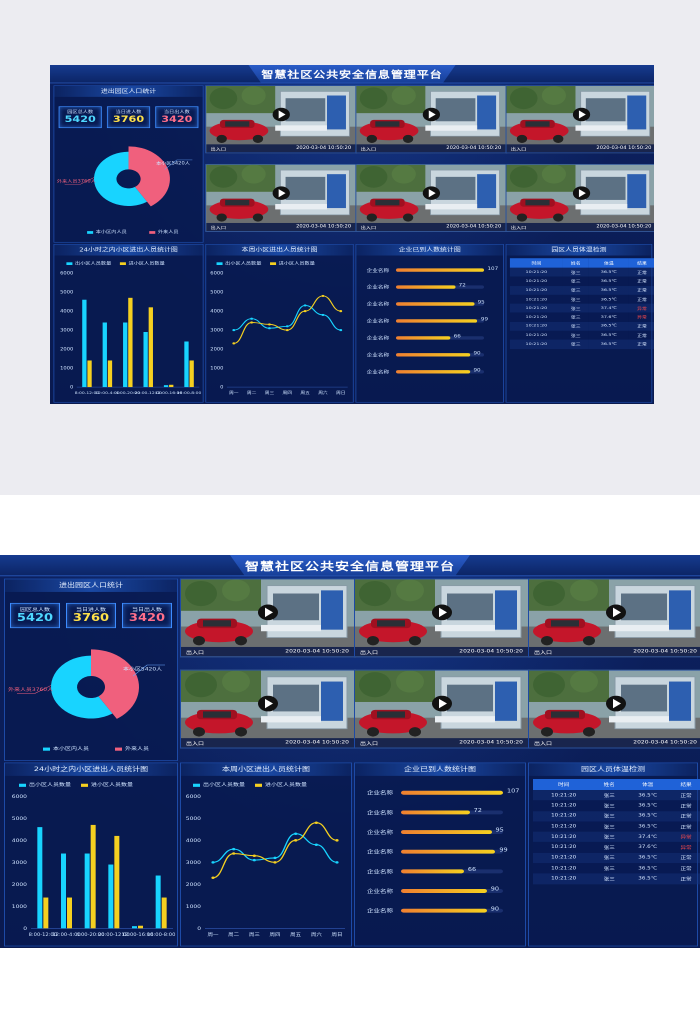  Describe the element at coordinates (609, 847) in the screenshot. I see `temperature-cell: 张三` at that location.